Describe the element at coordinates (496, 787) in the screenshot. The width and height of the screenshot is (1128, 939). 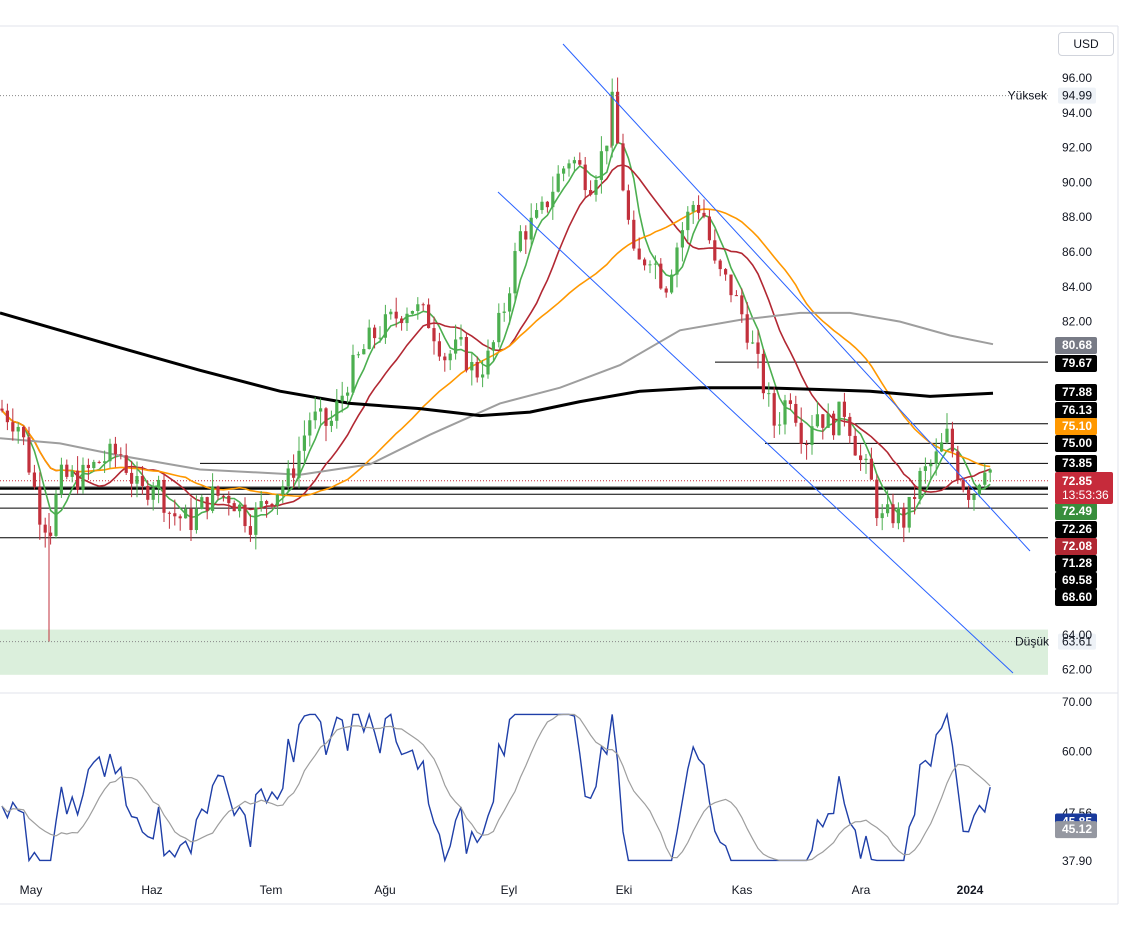
I see `rsi-panel` at that location.